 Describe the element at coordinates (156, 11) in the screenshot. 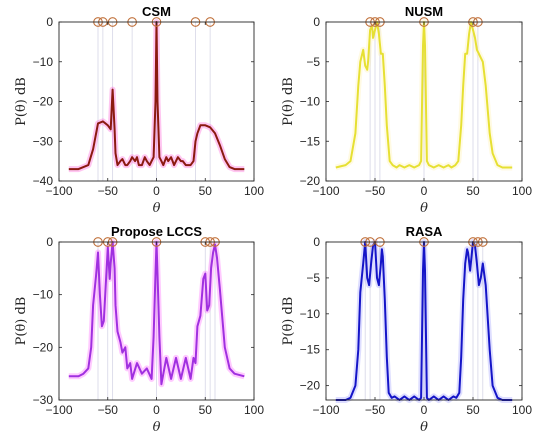

I see `plot-title: CSM` at that location.